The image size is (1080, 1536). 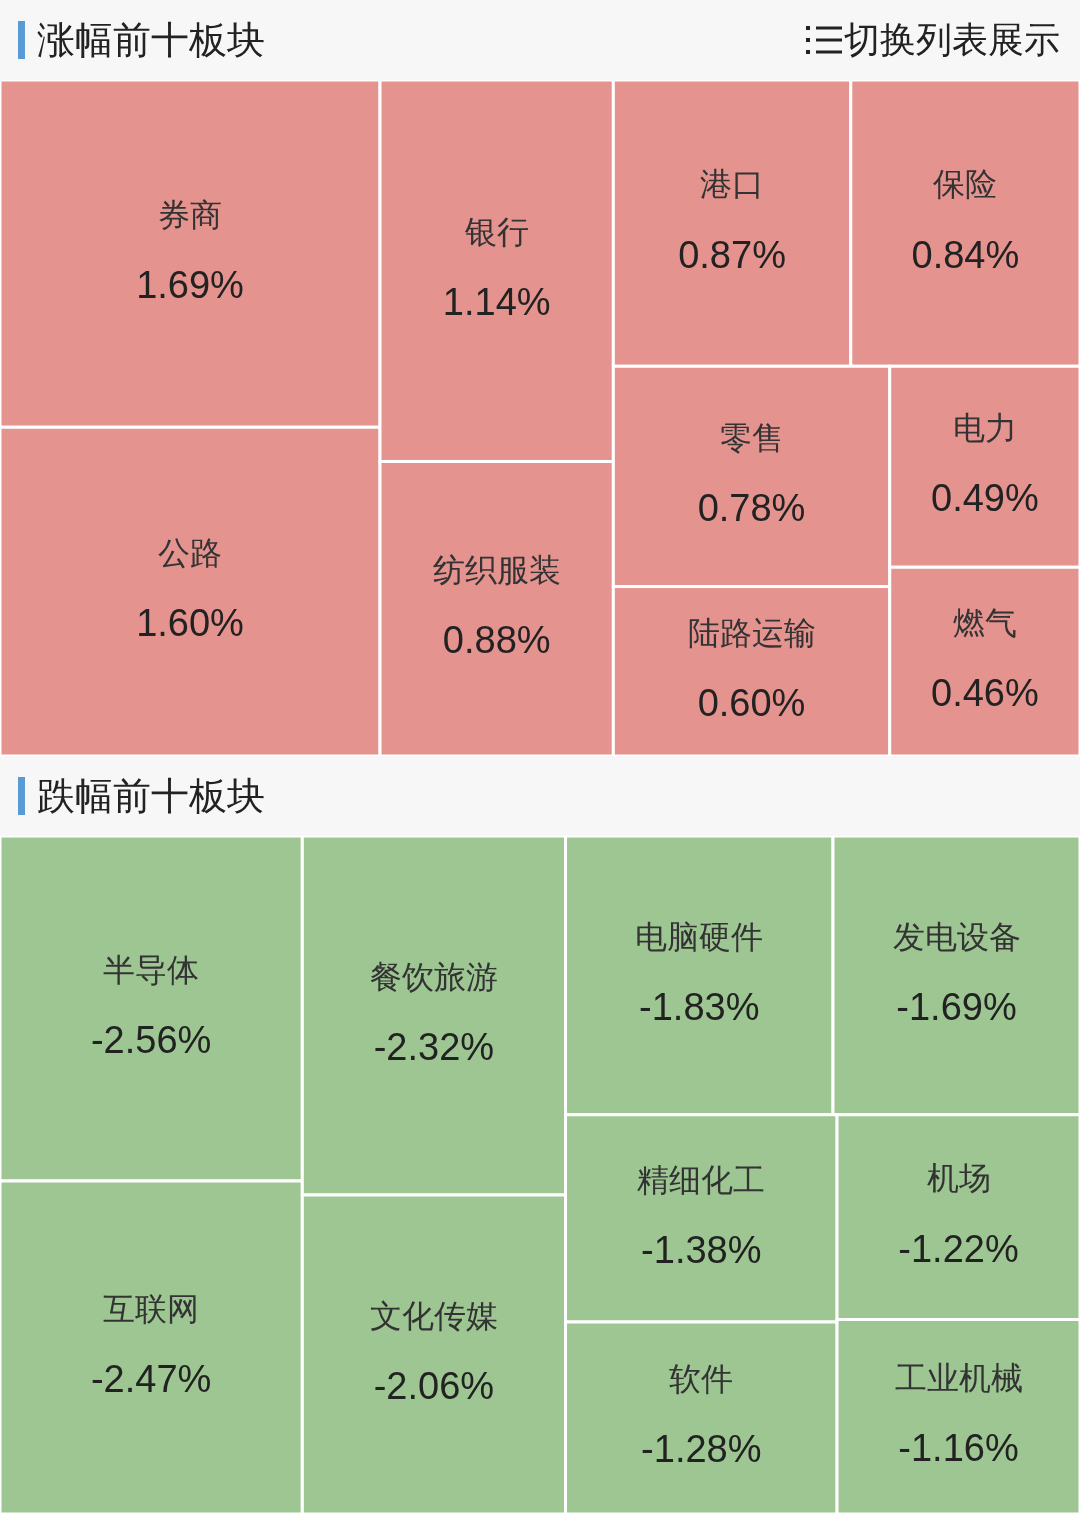 What do you see at coordinates (732, 254) in the screenshot?
I see `data-label: 0.87%` at bounding box center [732, 254].